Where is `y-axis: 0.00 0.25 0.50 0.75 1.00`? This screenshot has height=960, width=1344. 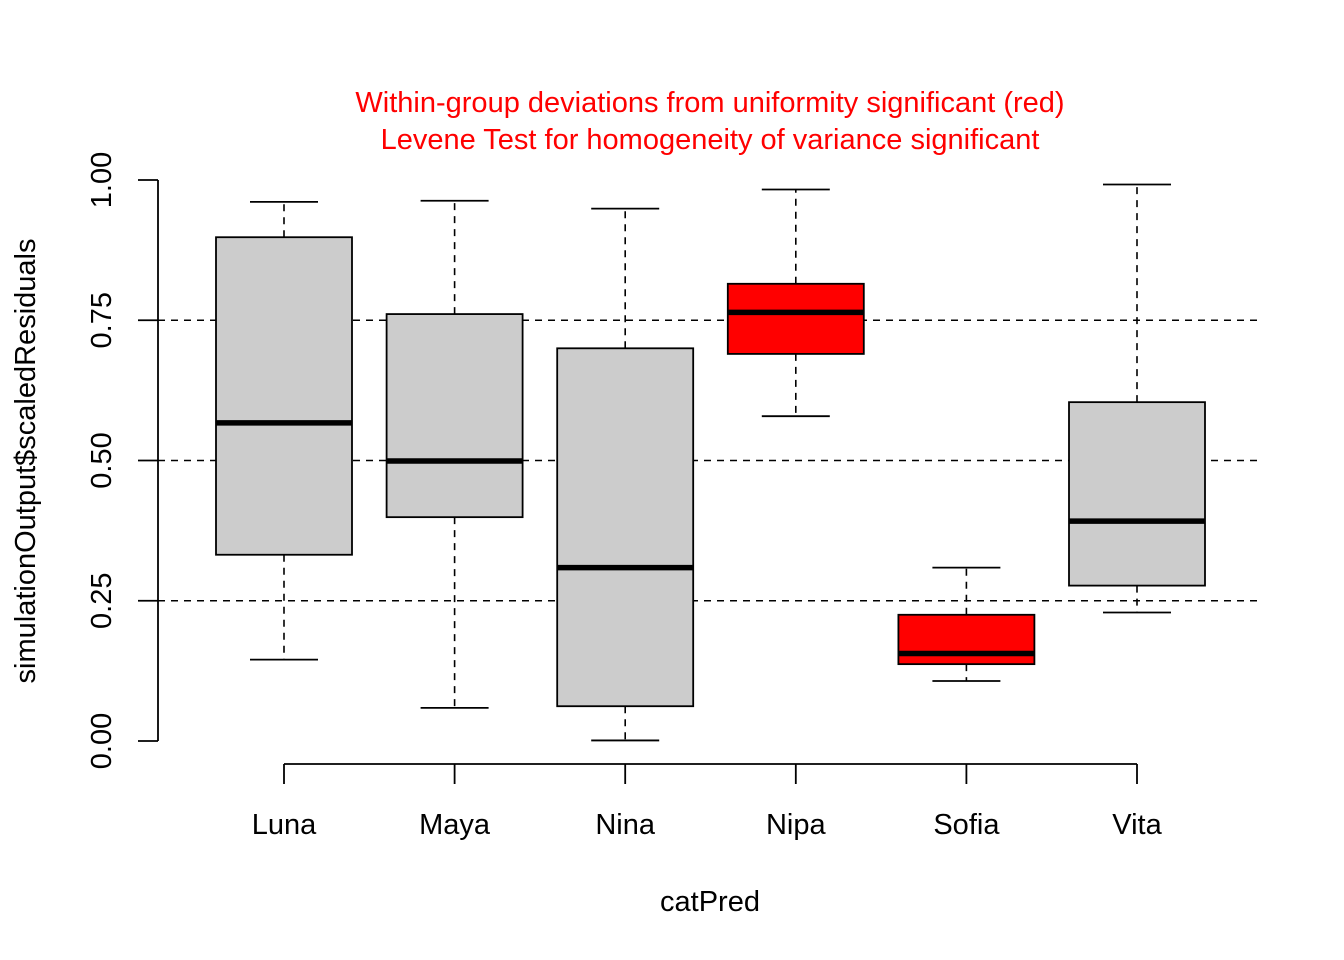
y-axis: 0.00 0.25 0.50 0.75 1.00 is located at coordinates (122, 460).